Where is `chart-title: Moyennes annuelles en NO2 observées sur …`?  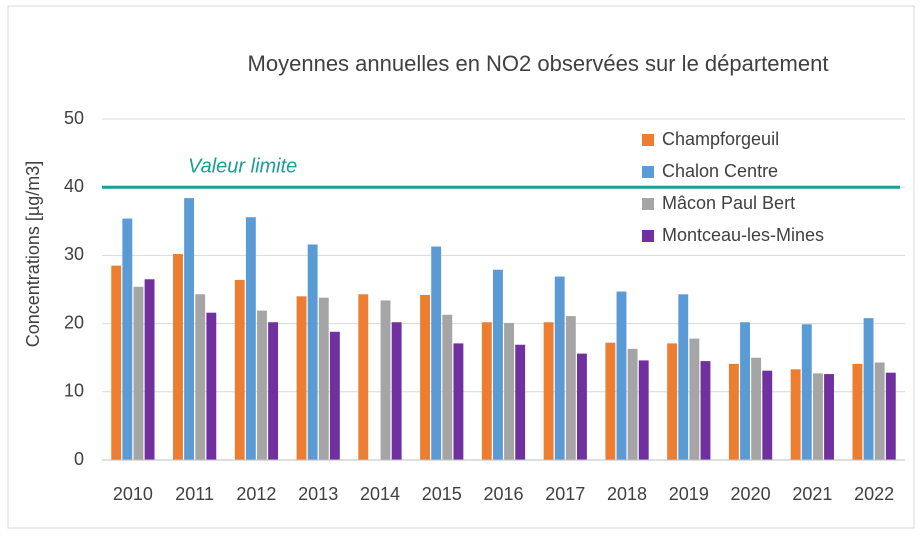
chart-title: Moyennes annuelles en NO2 observées sur … is located at coordinates (538, 63).